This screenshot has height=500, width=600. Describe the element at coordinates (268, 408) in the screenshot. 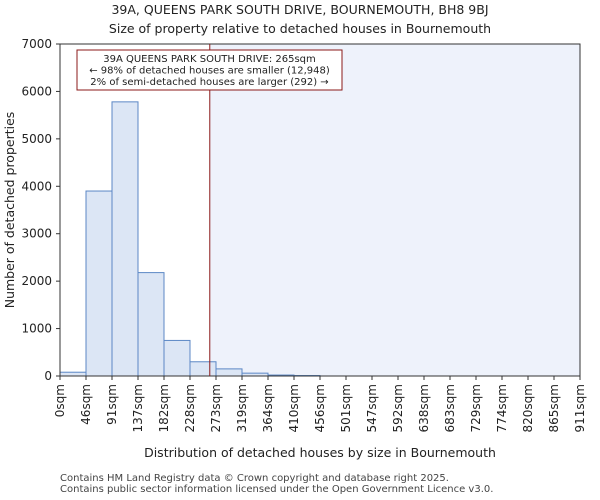

I see `x-tick-label-364sqm: 364sqm` at that location.